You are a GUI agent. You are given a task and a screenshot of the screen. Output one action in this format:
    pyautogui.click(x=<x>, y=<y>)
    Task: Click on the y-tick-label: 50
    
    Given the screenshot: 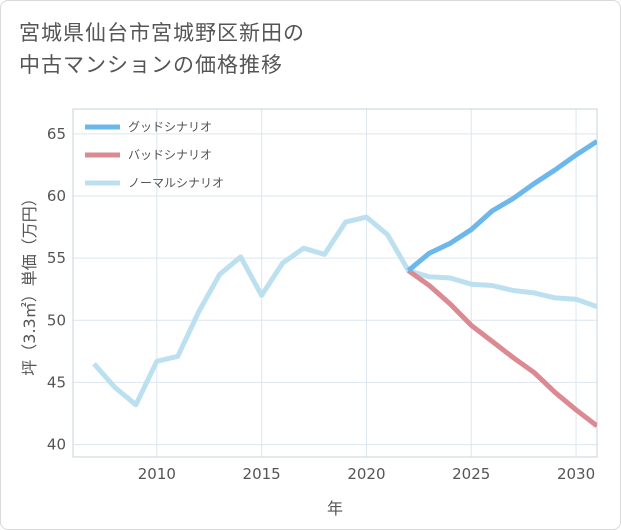 What is the action you would take?
    pyautogui.click(x=56, y=320)
    